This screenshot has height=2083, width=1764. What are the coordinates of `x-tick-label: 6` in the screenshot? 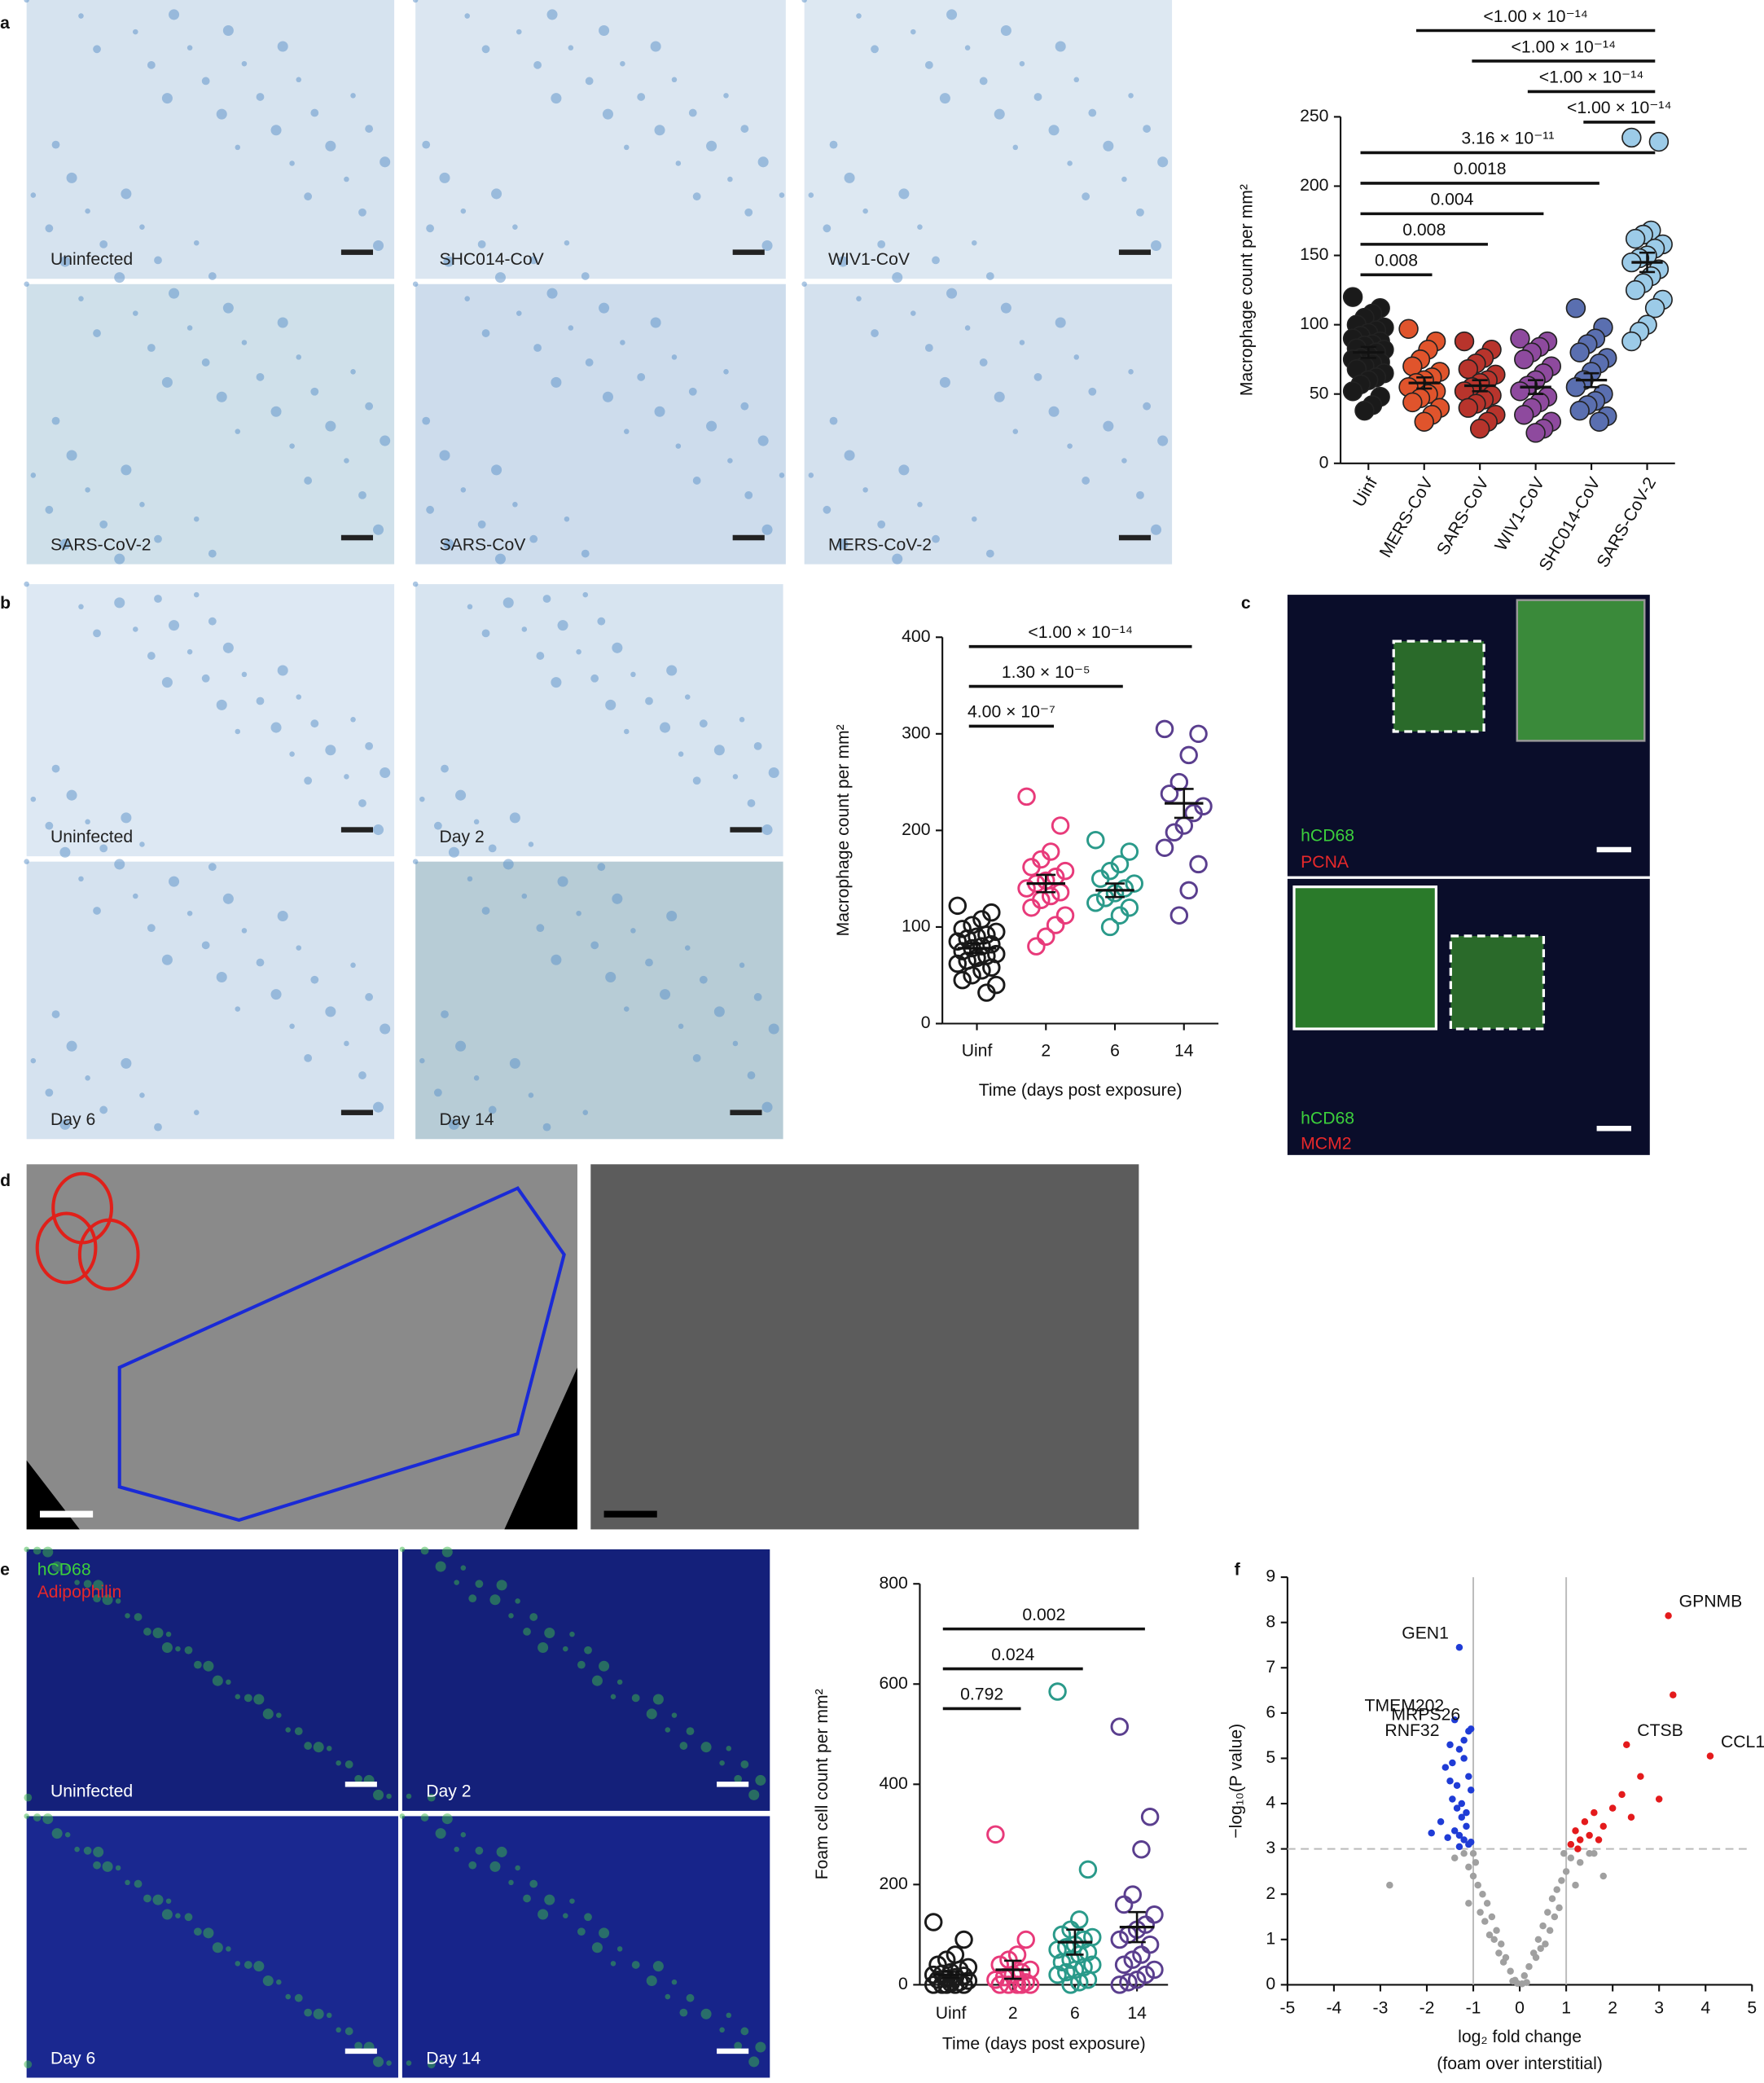 It's located at (1075, 2014).